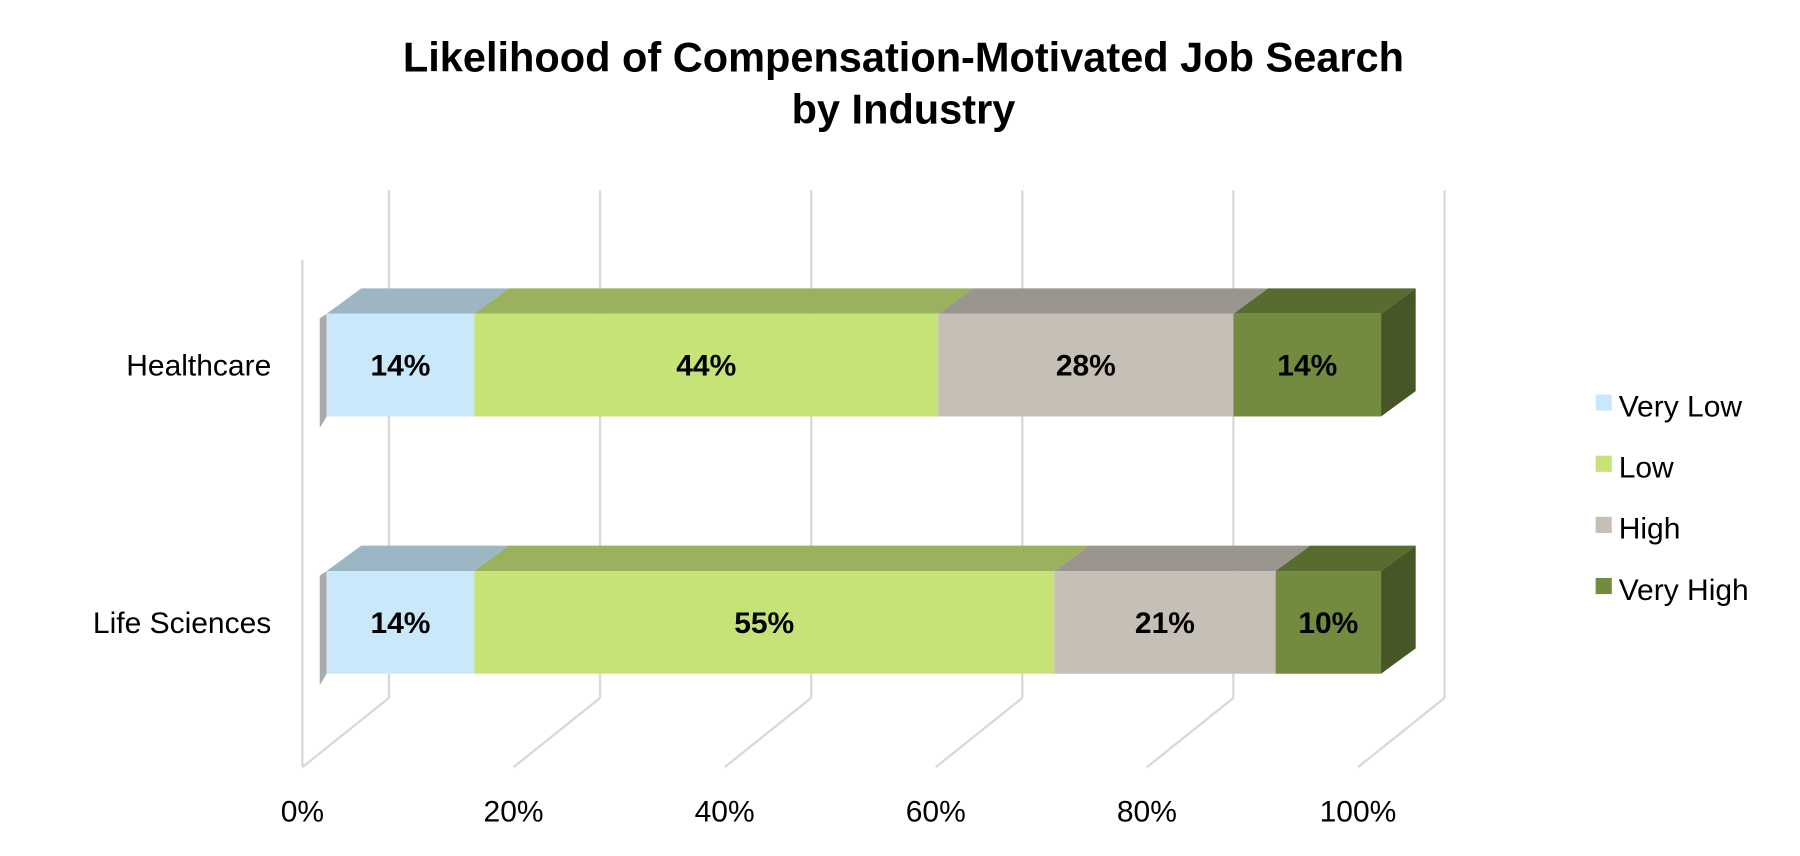  I want to click on legend-label: Very High, so click(1684, 590).